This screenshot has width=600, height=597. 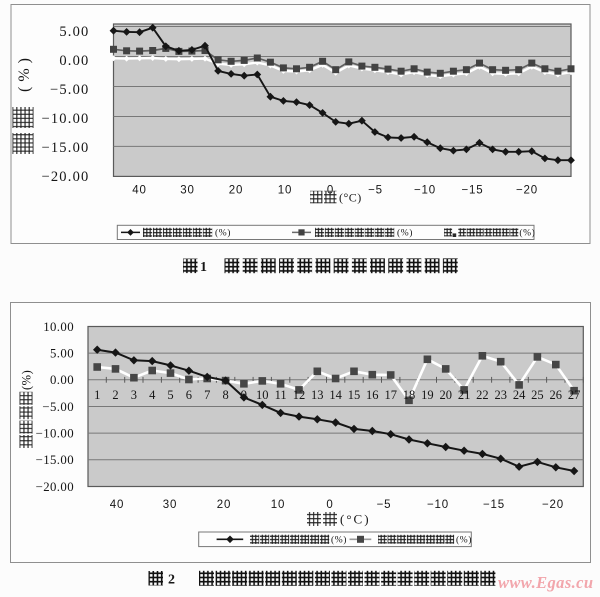 What do you see at coordinates (207, 395) in the screenshot?
I see `svg-text: 7` at bounding box center [207, 395].